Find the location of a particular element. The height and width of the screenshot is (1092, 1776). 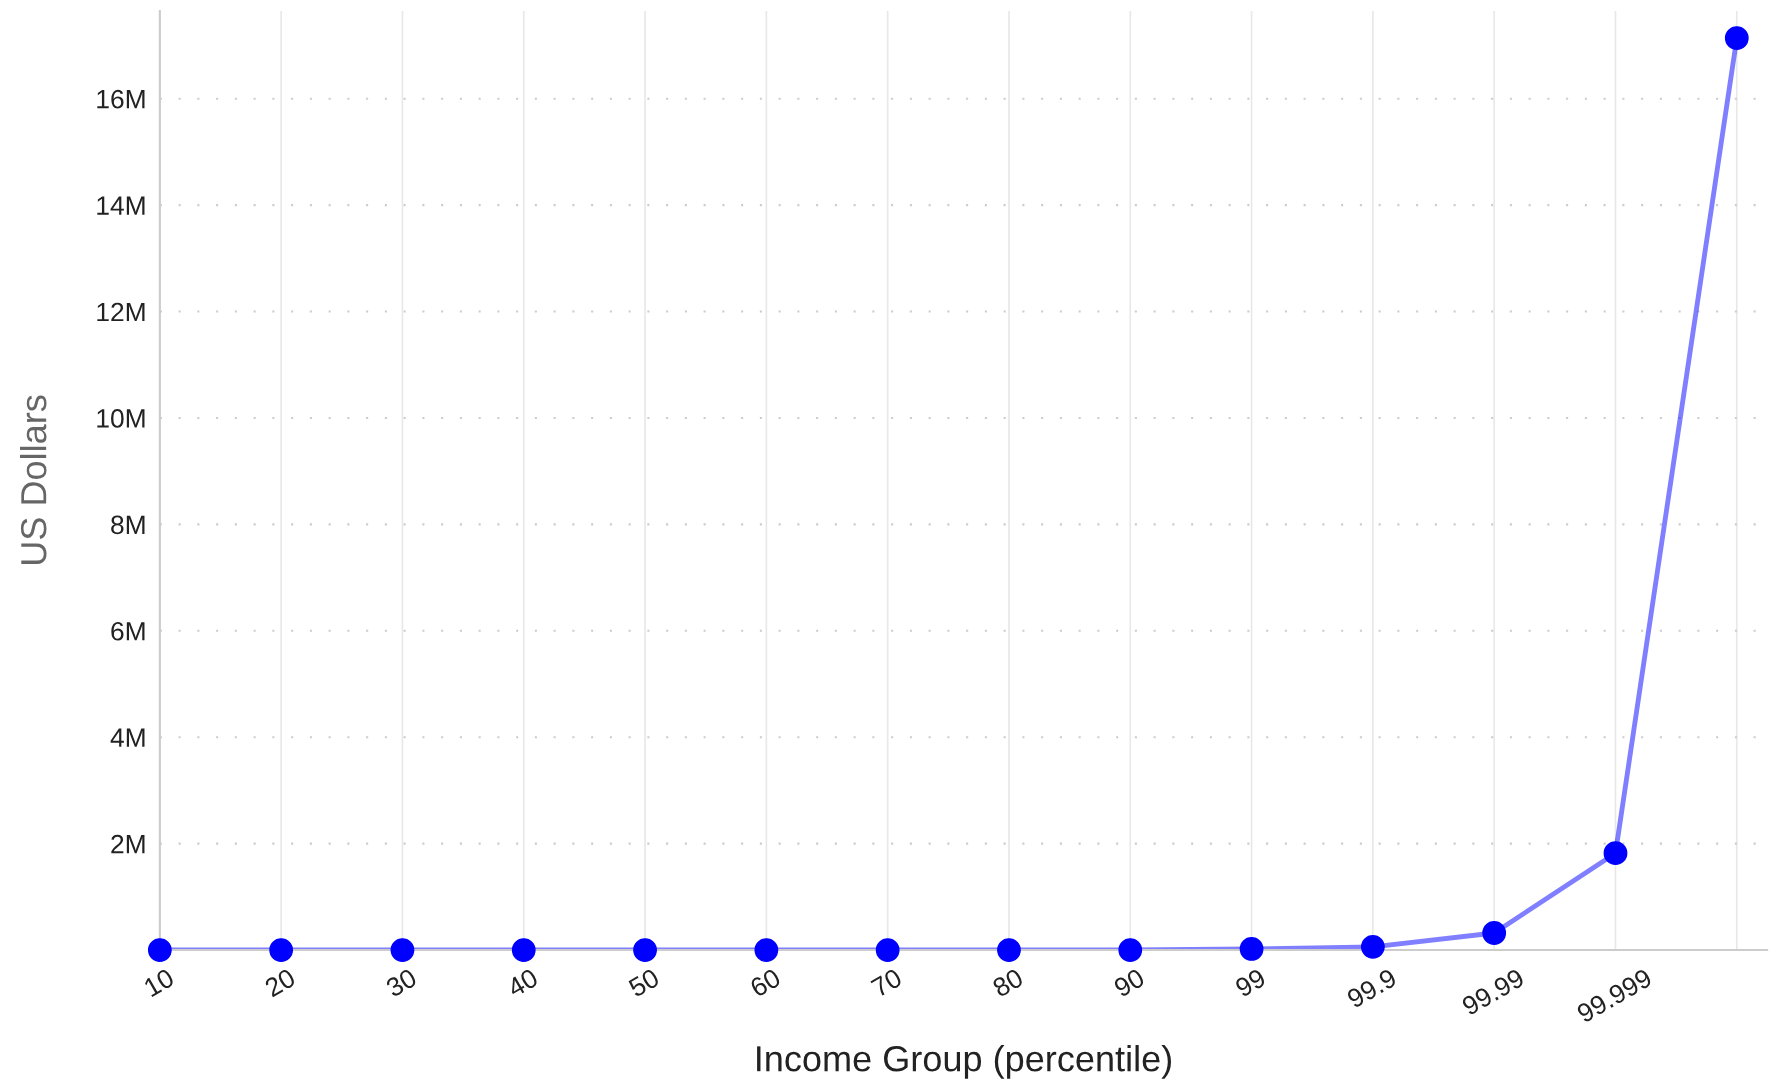

y-tick-label: 4M is located at coordinates (127, 737).